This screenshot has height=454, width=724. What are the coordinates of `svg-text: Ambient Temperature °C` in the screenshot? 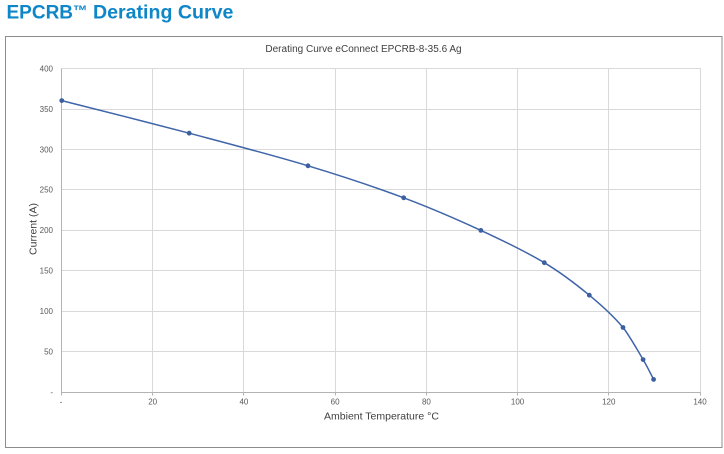 It's located at (381, 417).